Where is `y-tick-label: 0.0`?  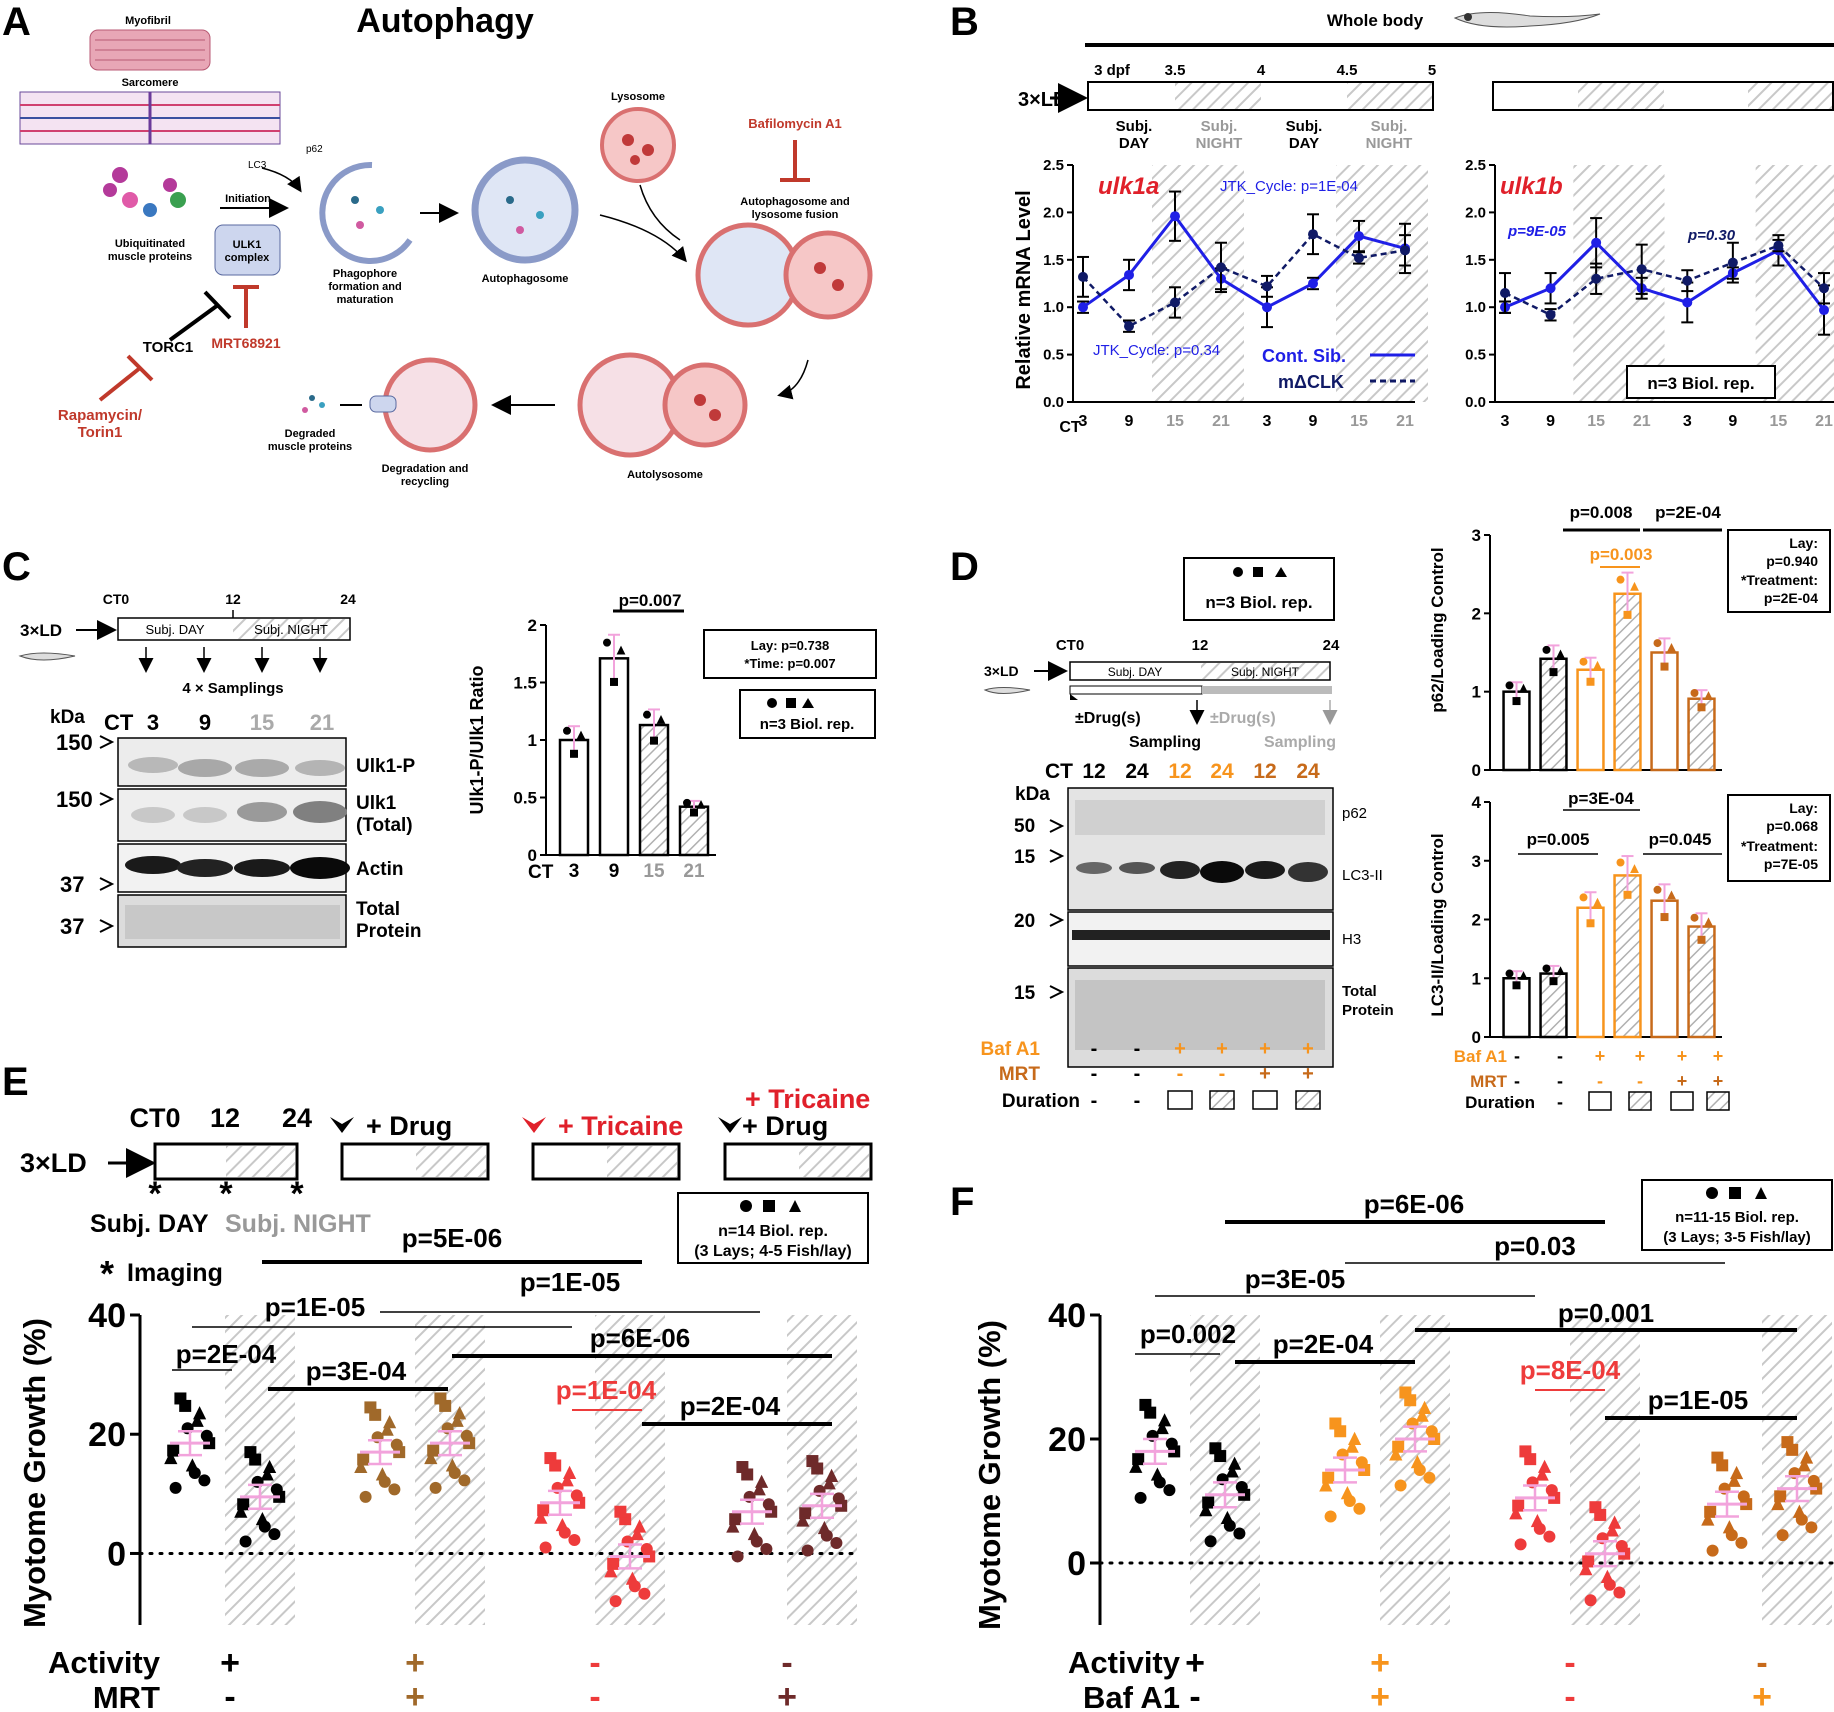 y-tick-label: 0.0 is located at coordinates (1053, 402).